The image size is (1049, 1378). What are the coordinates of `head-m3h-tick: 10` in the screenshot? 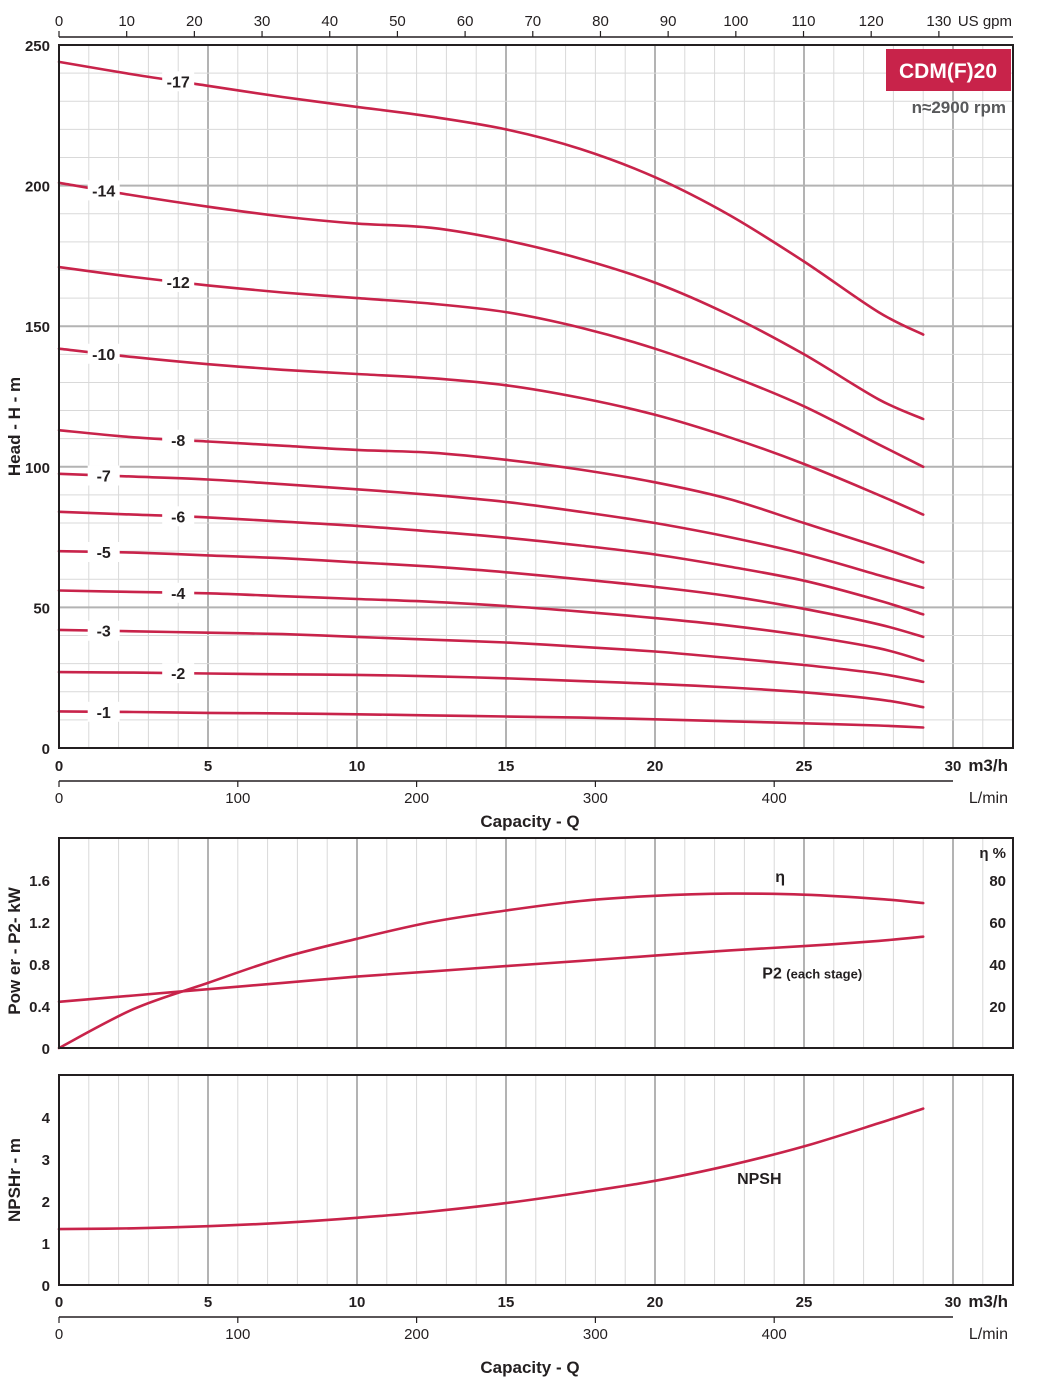 It's located at (357, 766).